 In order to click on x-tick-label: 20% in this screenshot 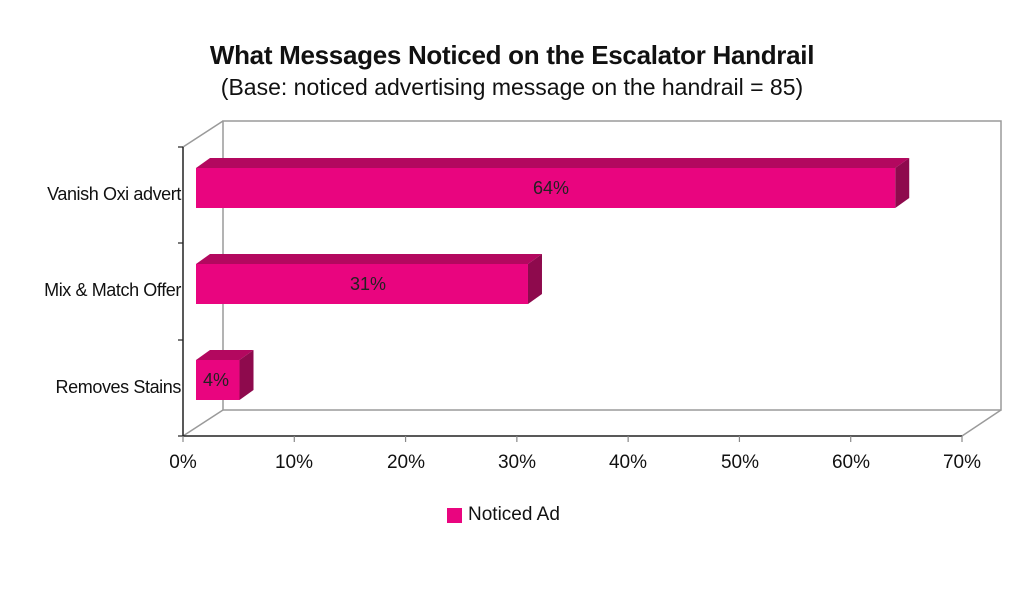, I will do `click(406, 462)`.